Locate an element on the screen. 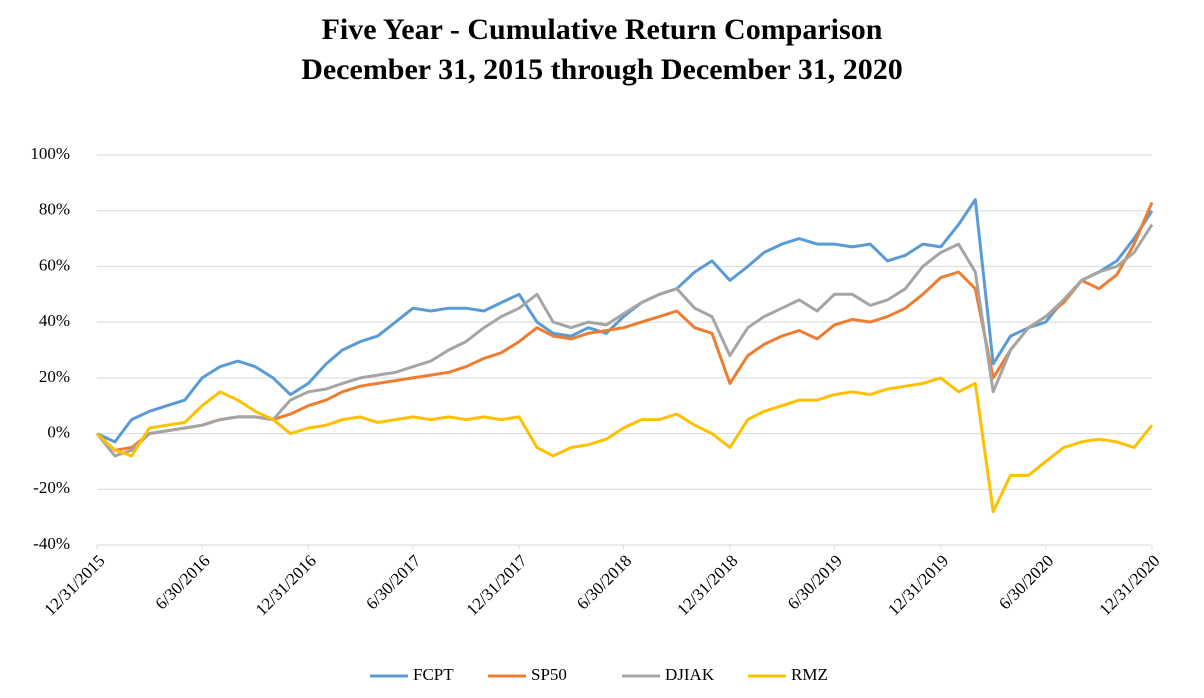  y-tick-label: -20% is located at coordinates (51, 487).